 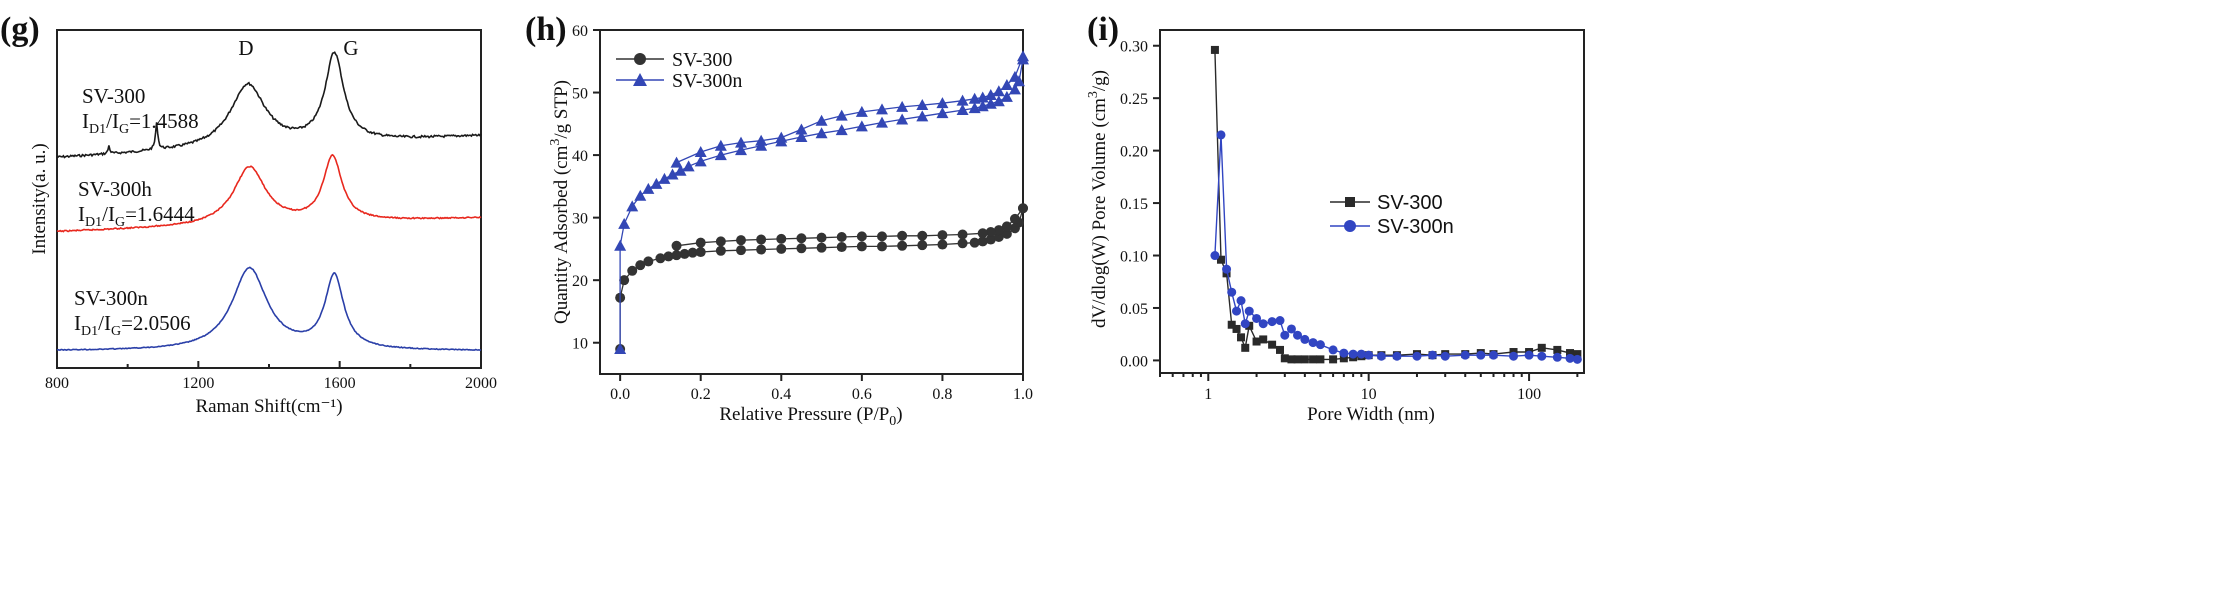 I want to click on legend-marker-sv300n-i, so click(x=1350, y=226).